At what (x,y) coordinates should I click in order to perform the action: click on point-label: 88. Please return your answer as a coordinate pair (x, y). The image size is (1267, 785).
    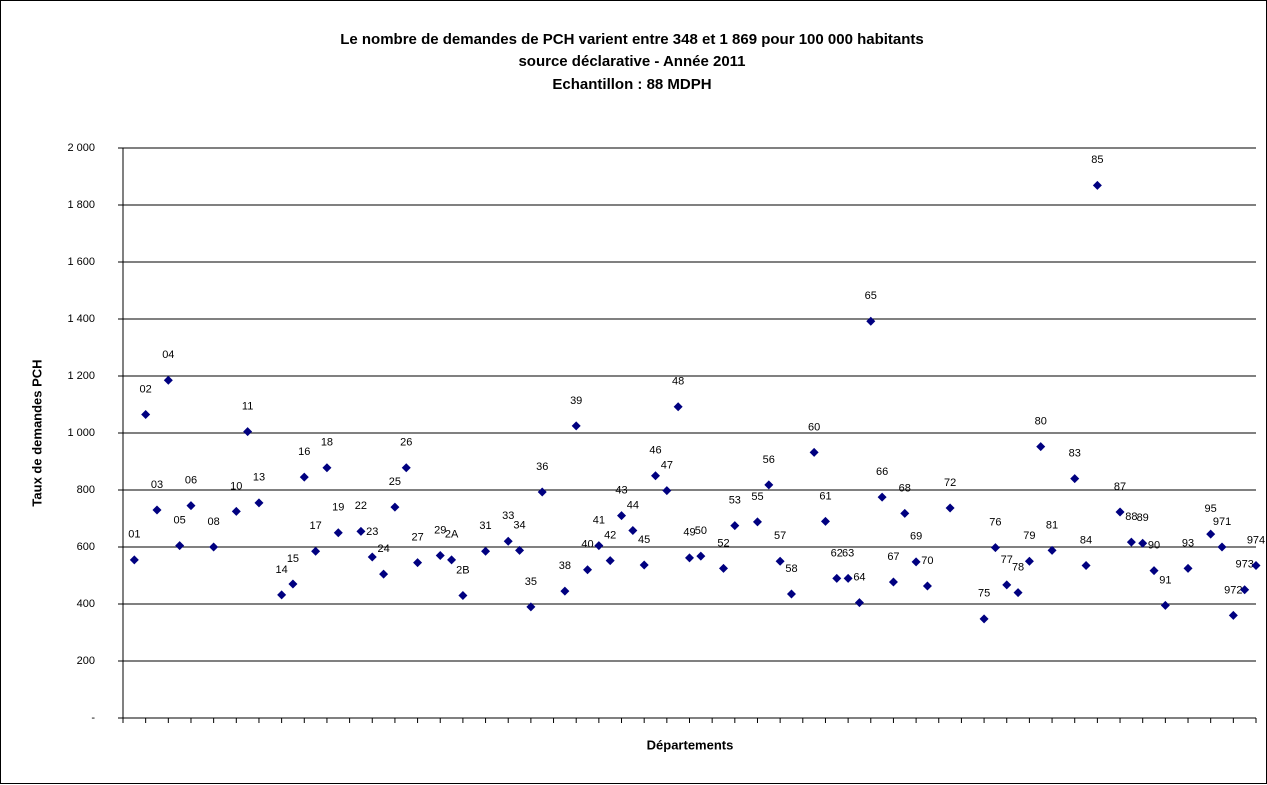
    Looking at the image, I should click on (1131, 517).